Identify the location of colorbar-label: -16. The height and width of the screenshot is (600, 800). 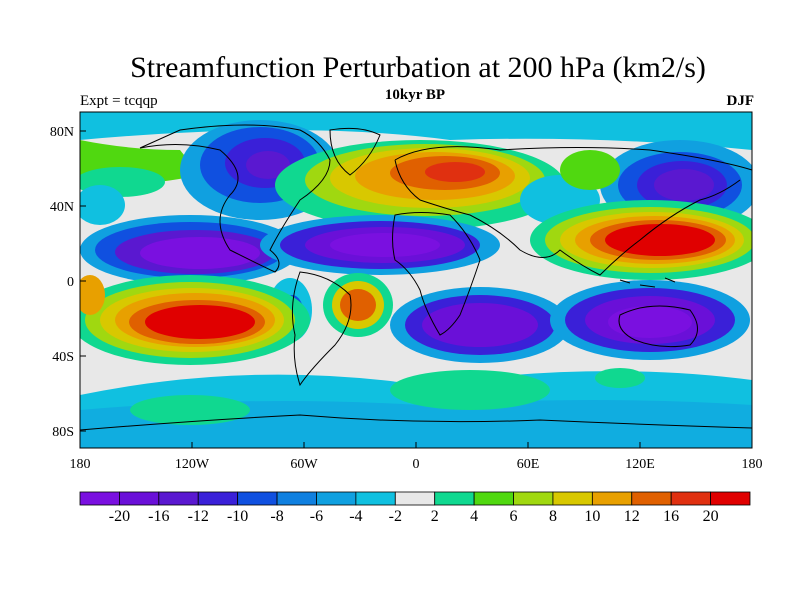
(158, 516).